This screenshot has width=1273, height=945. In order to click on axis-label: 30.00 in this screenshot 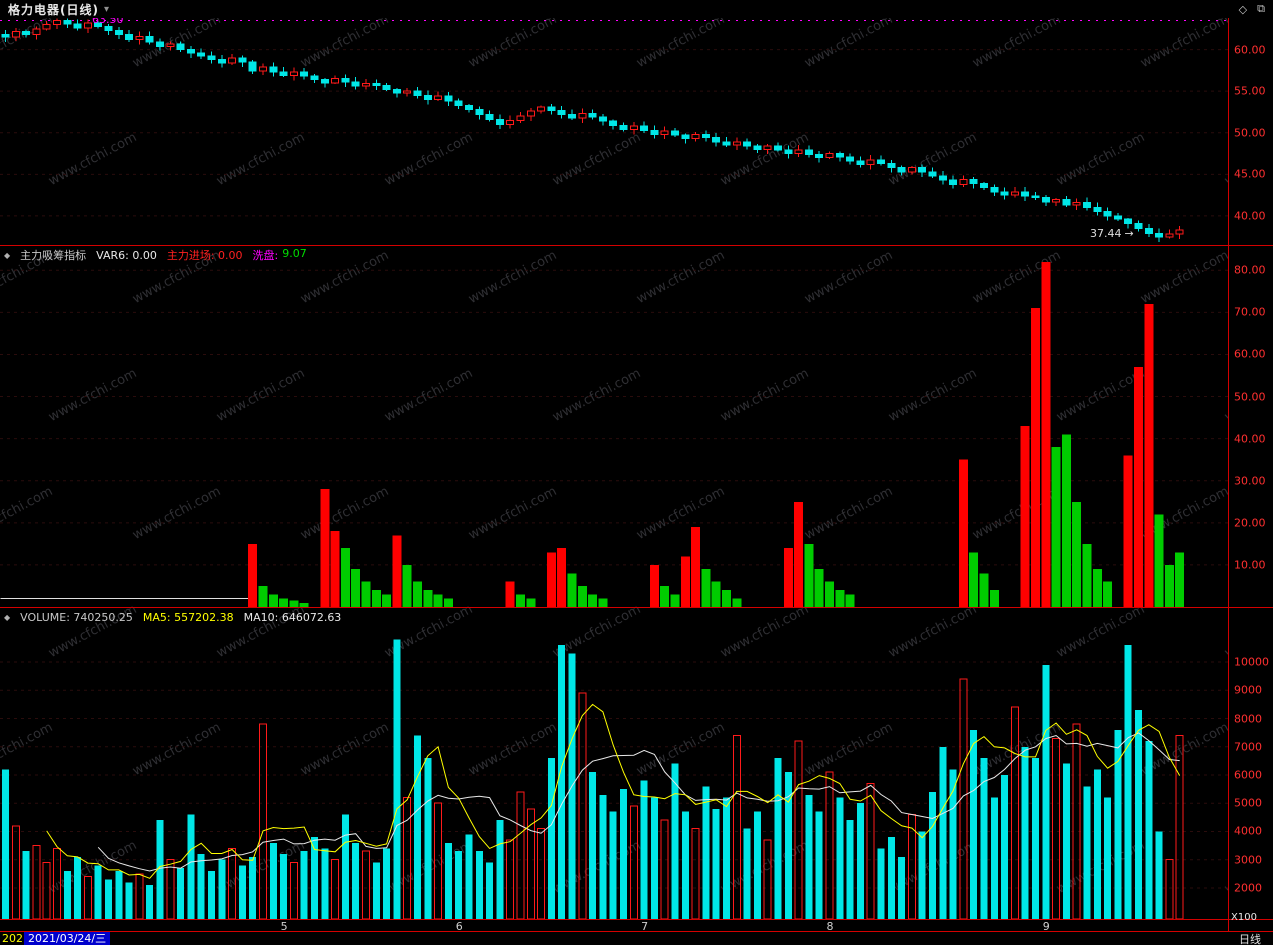, I will do `click(1250, 481)`.